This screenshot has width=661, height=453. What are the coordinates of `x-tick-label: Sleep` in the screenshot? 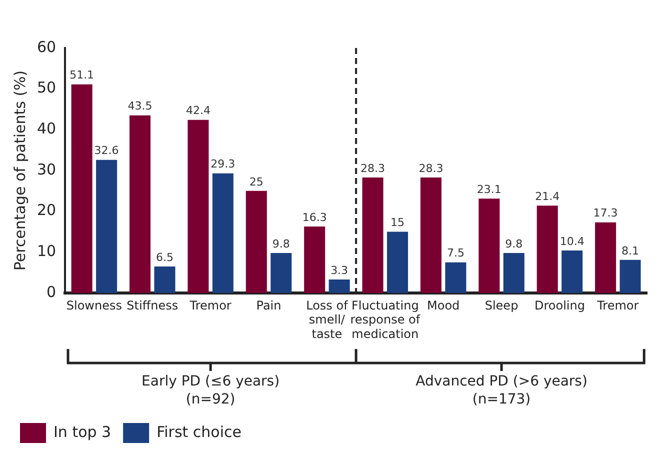 It's located at (501, 305).